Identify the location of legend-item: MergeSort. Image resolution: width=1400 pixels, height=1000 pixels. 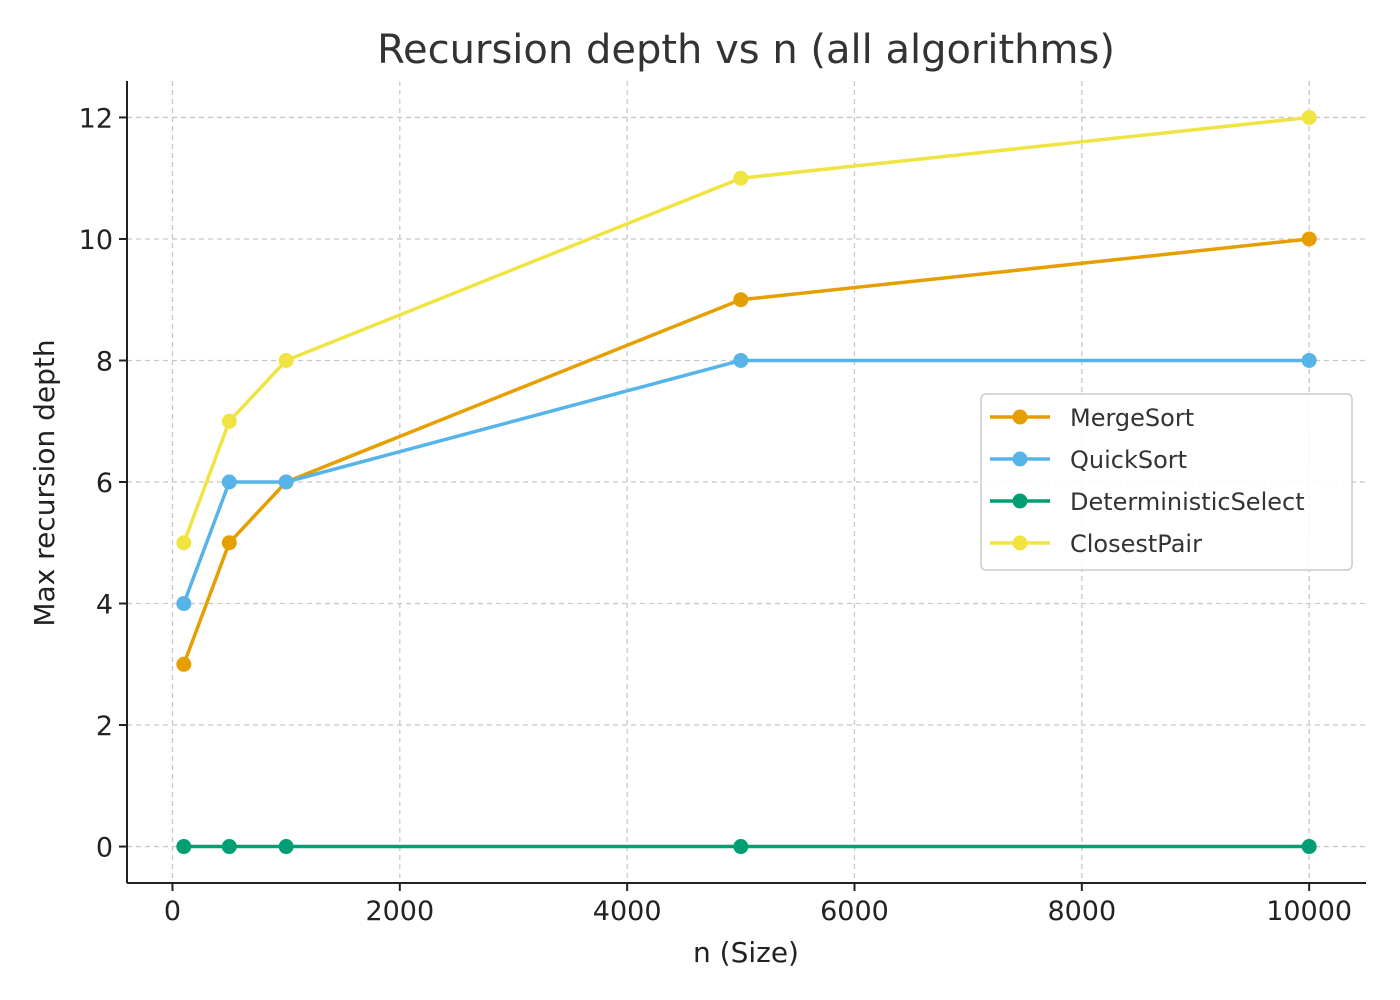
(1092, 418).